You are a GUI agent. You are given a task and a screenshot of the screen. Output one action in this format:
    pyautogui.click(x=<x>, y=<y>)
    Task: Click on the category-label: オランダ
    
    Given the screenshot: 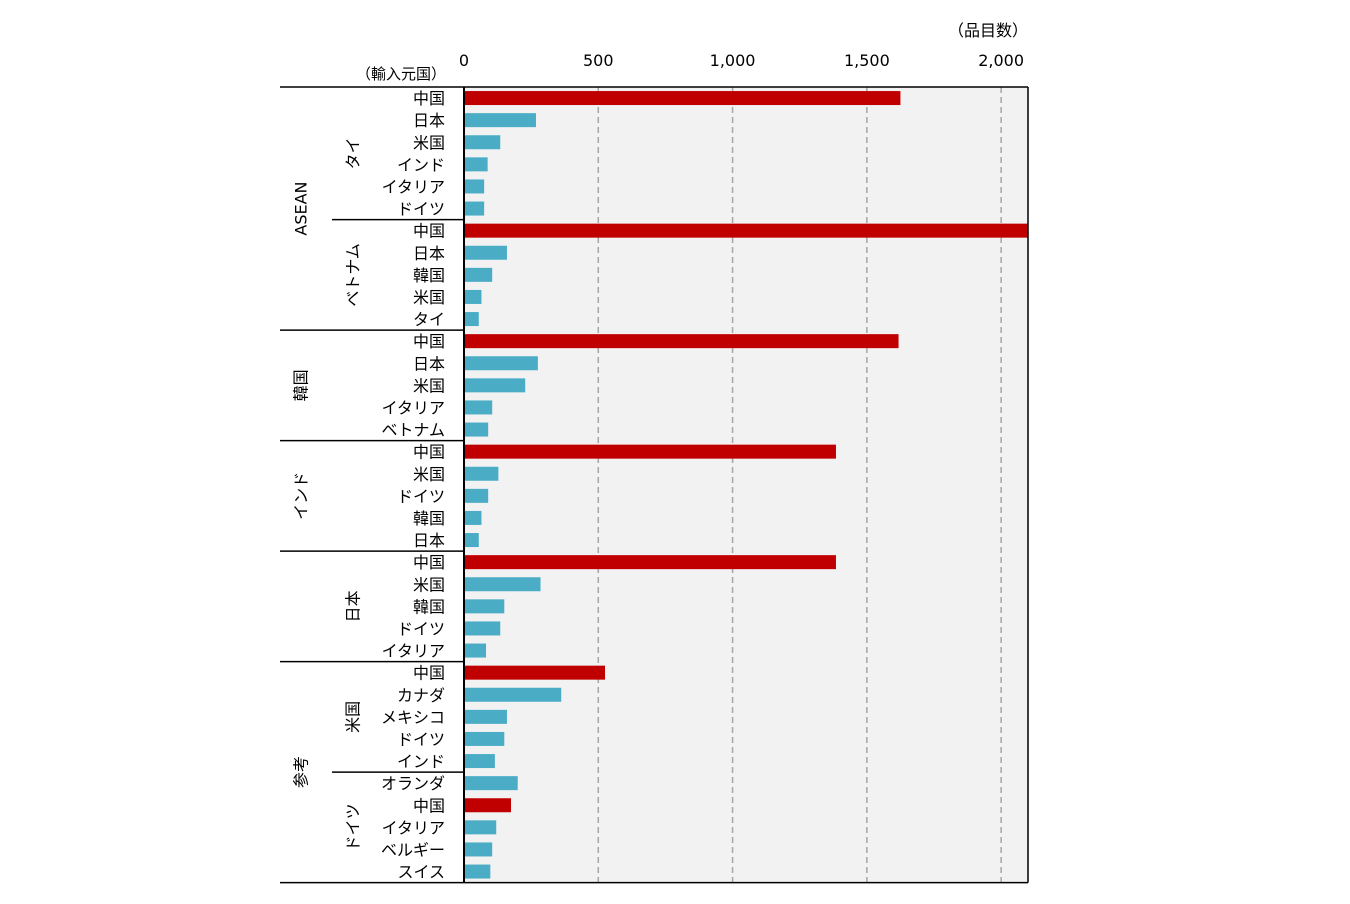 What is the action you would take?
    pyautogui.click(x=413, y=783)
    